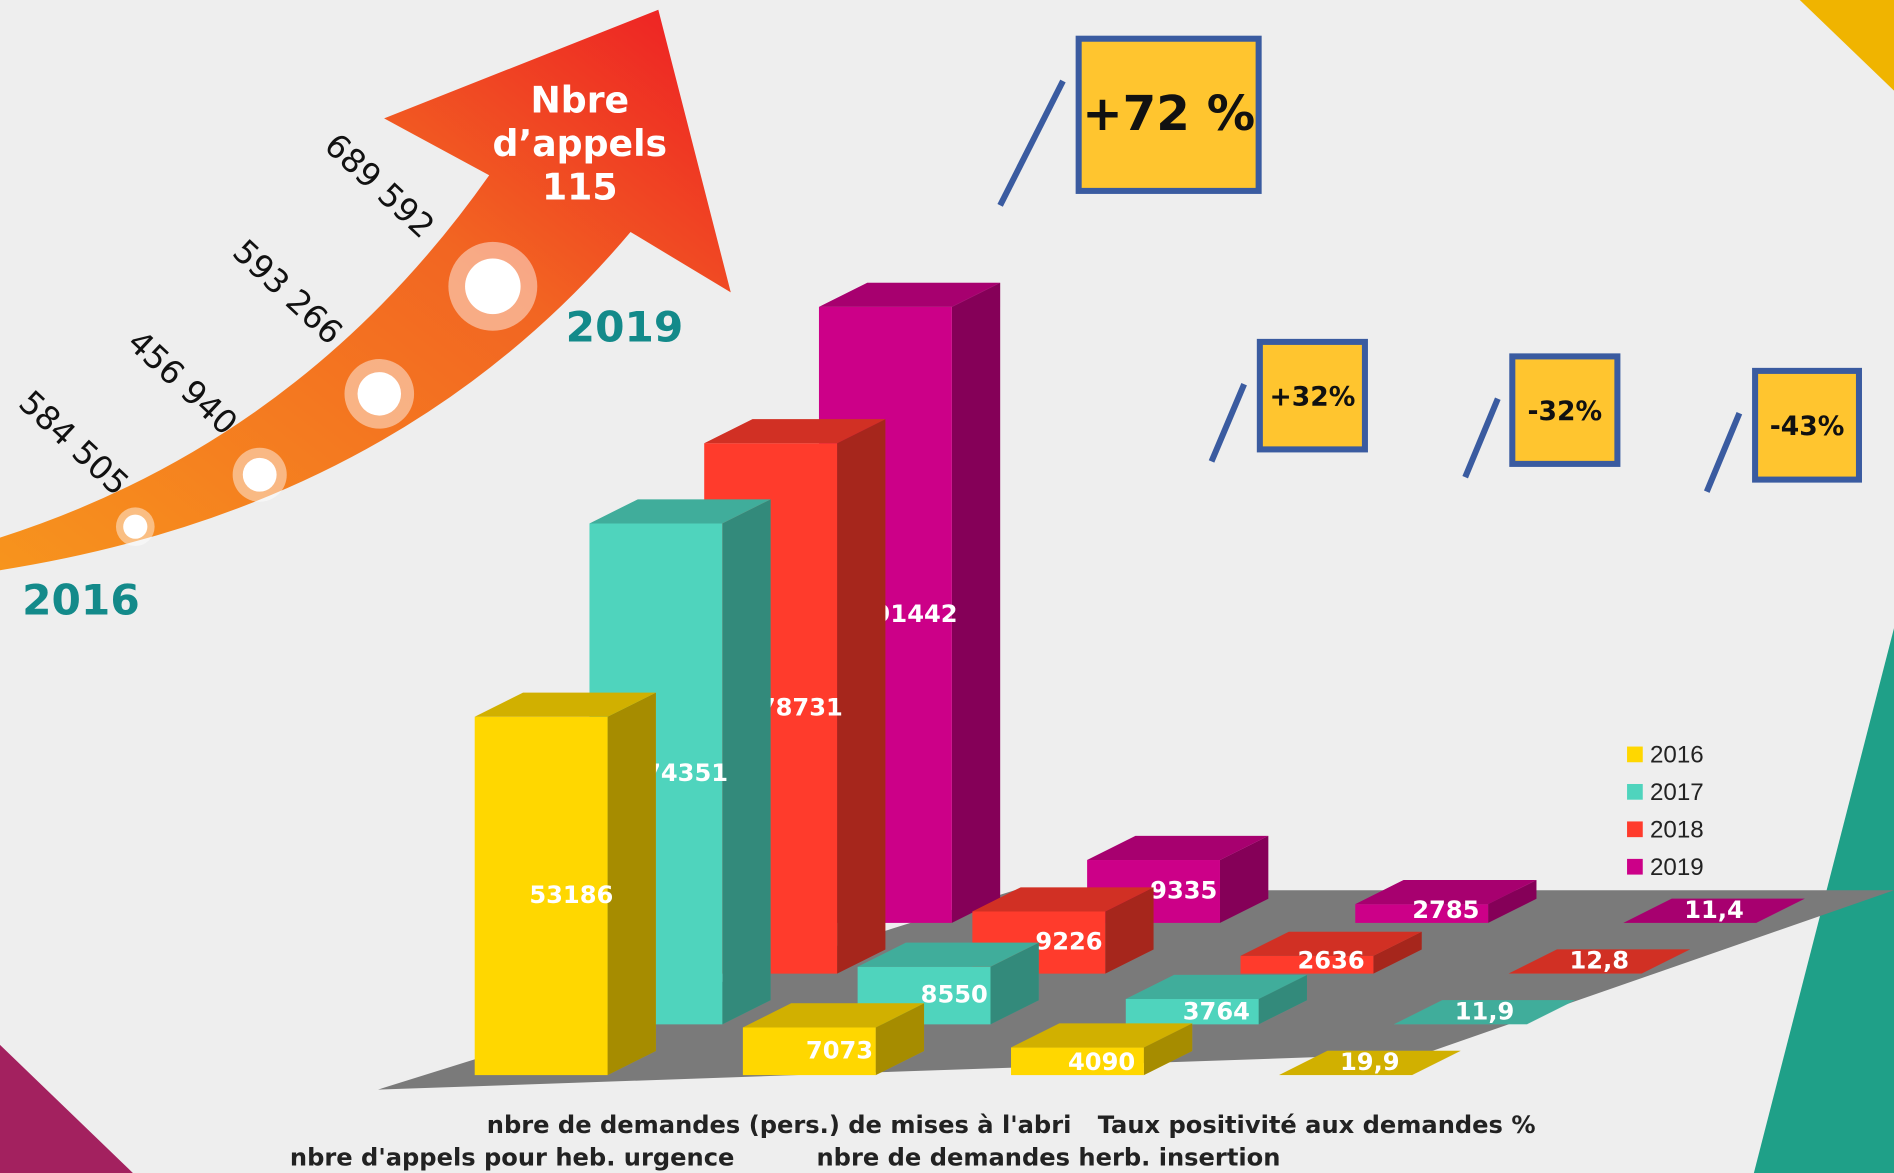  Describe the element at coordinates (1677, 867) in the screenshot. I see `legend-label: 2019` at that location.